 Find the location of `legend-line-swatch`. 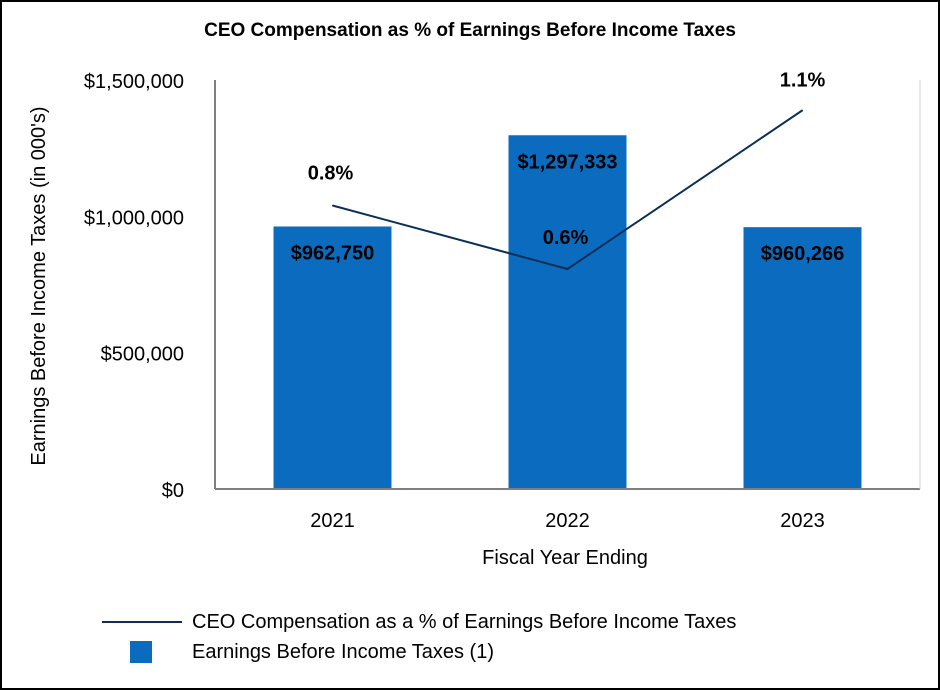

legend-line-swatch is located at coordinates (142, 622).